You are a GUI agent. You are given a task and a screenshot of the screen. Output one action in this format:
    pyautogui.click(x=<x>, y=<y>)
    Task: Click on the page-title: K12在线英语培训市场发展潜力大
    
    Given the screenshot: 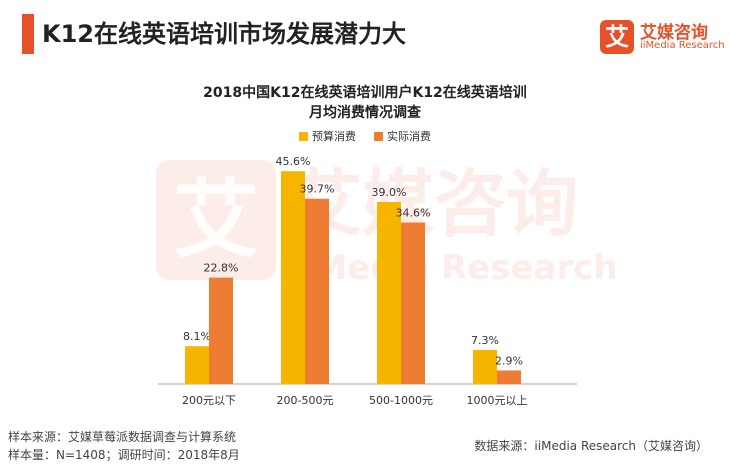 What is the action you would take?
    pyautogui.click(x=224, y=34)
    